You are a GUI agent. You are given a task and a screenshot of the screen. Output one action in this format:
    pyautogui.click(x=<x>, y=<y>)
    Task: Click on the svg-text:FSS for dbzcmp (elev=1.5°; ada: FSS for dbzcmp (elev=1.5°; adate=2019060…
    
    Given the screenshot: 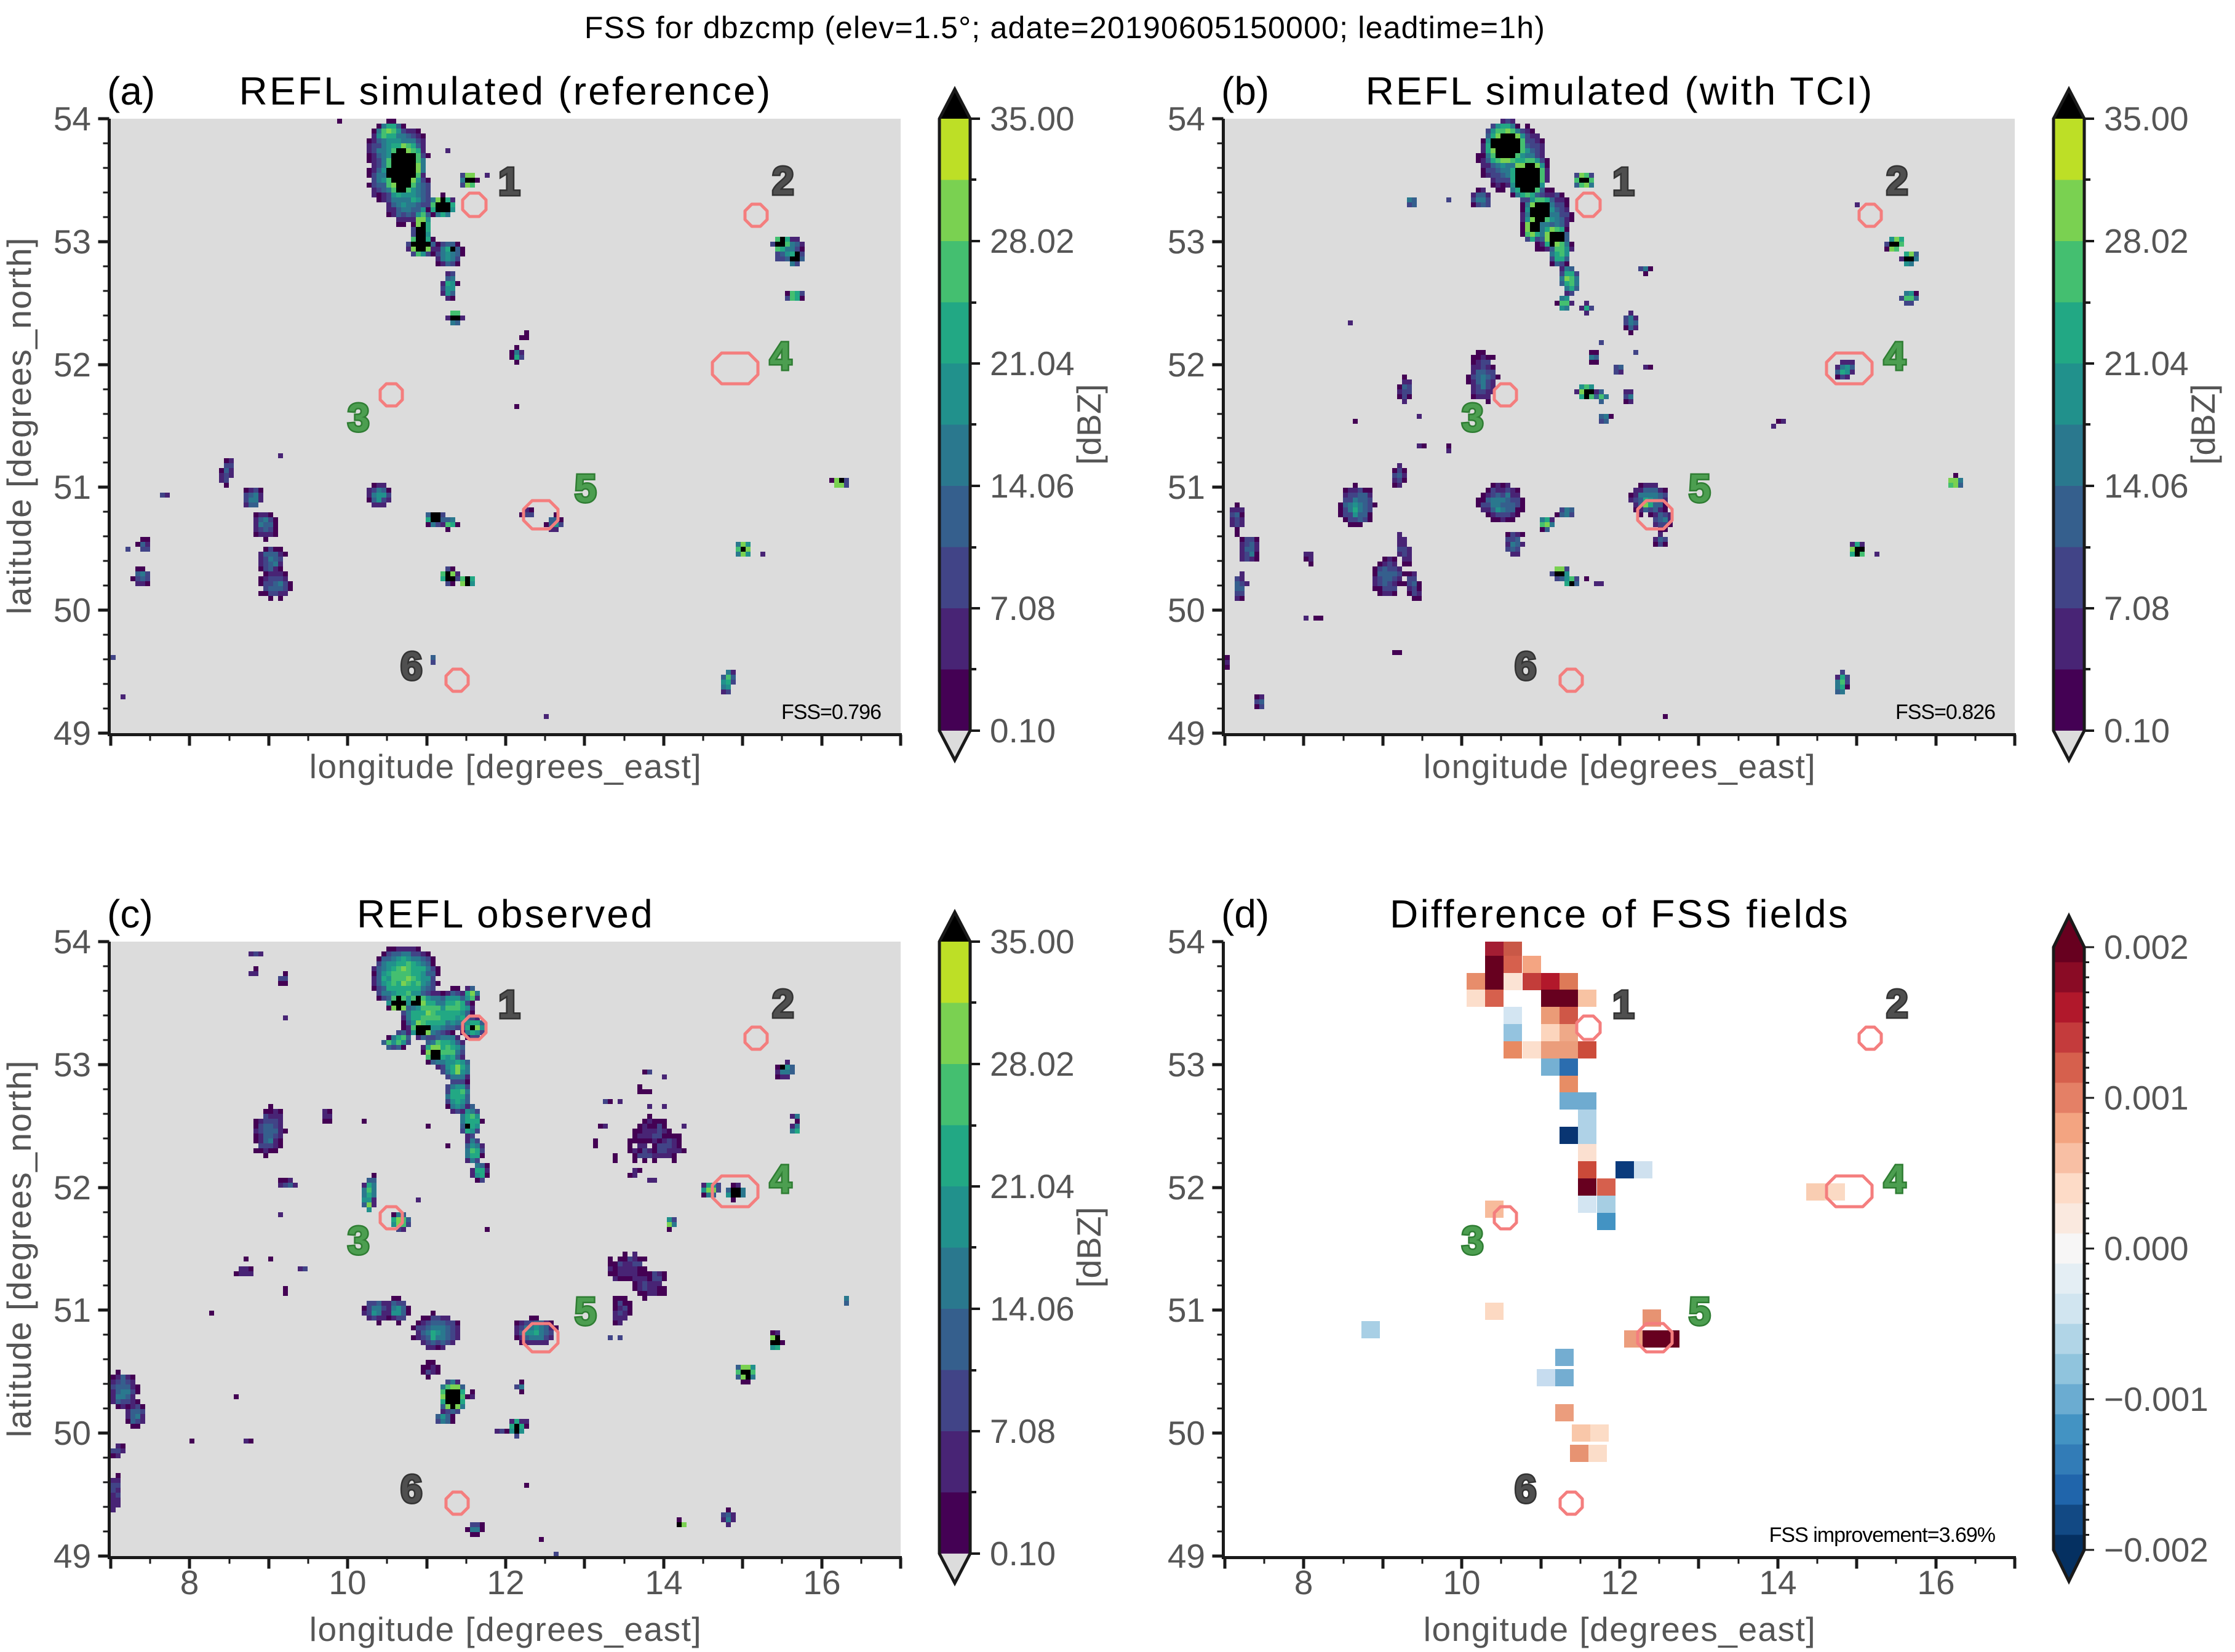 What is the action you would take?
    pyautogui.click(x=1064, y=27)
    